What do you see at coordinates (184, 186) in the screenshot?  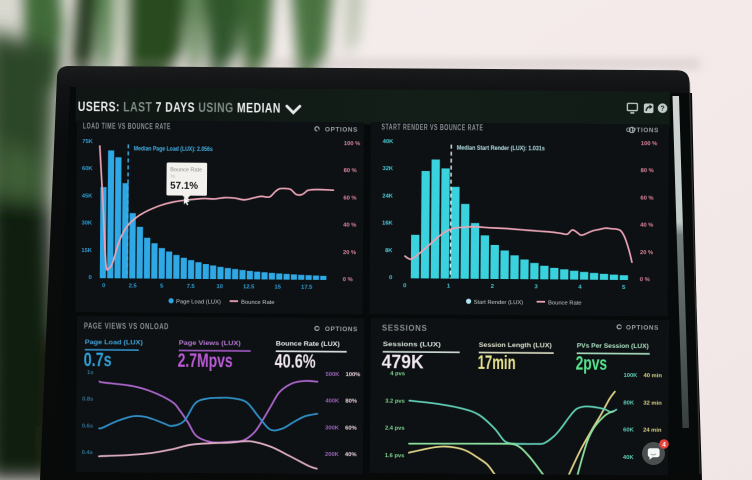 I see `svg-text: 57.1%` at bounding box center [184, 186].